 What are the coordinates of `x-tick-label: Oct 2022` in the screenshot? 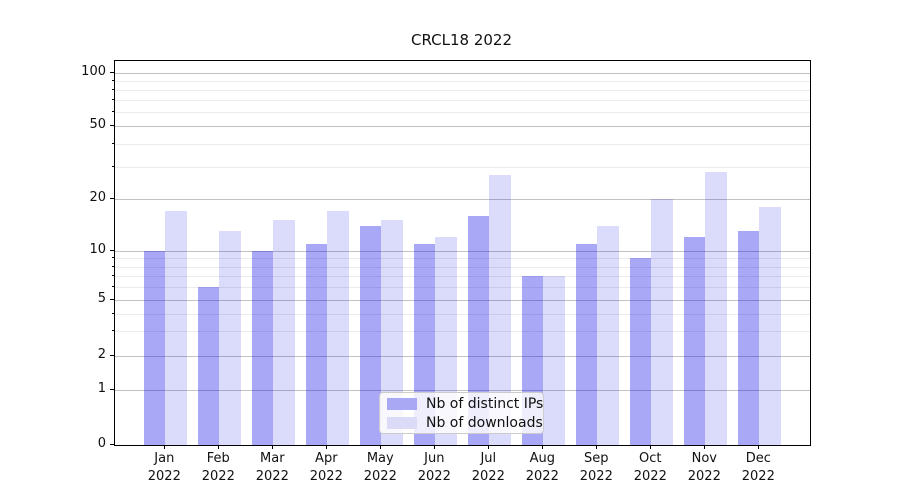 It's located at (650, 467).